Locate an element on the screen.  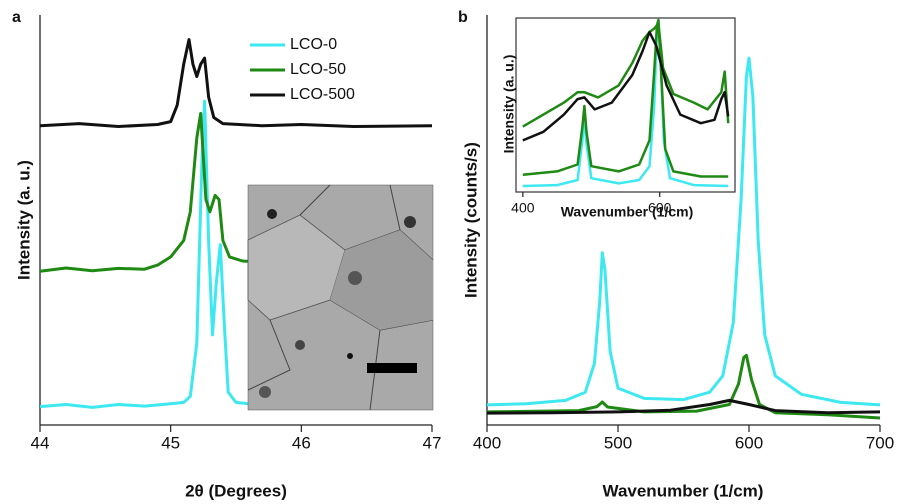
legend-label: LCO-50 is located at coordinates (318, 69).